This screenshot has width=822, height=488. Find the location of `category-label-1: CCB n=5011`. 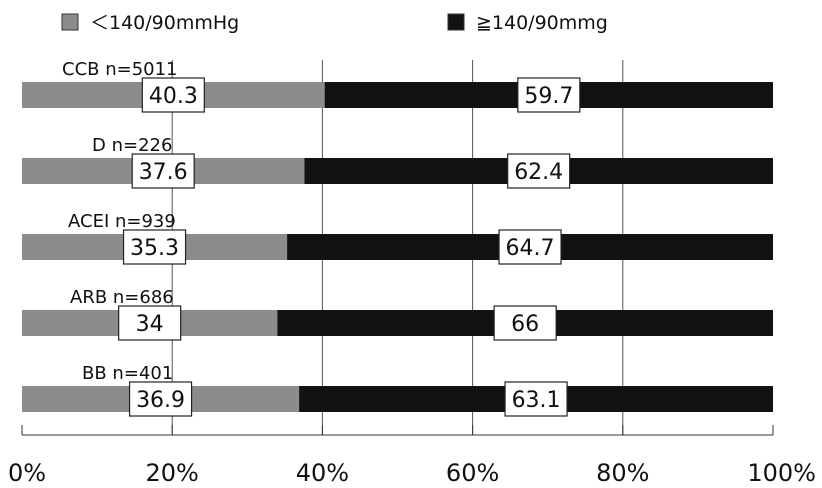

category-label-1: CCB n=5011 is located at coordinates (120, 69).